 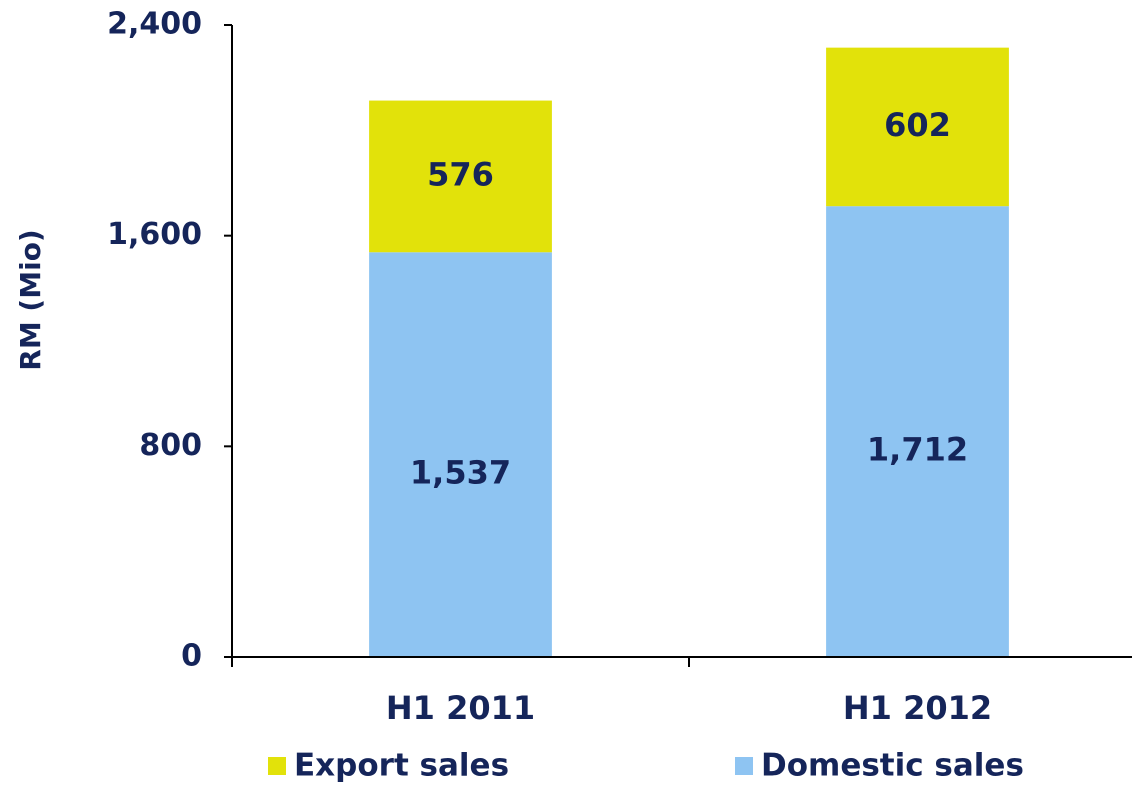 I want to click on y-tick-label: 800, so click(x=170, y=445).